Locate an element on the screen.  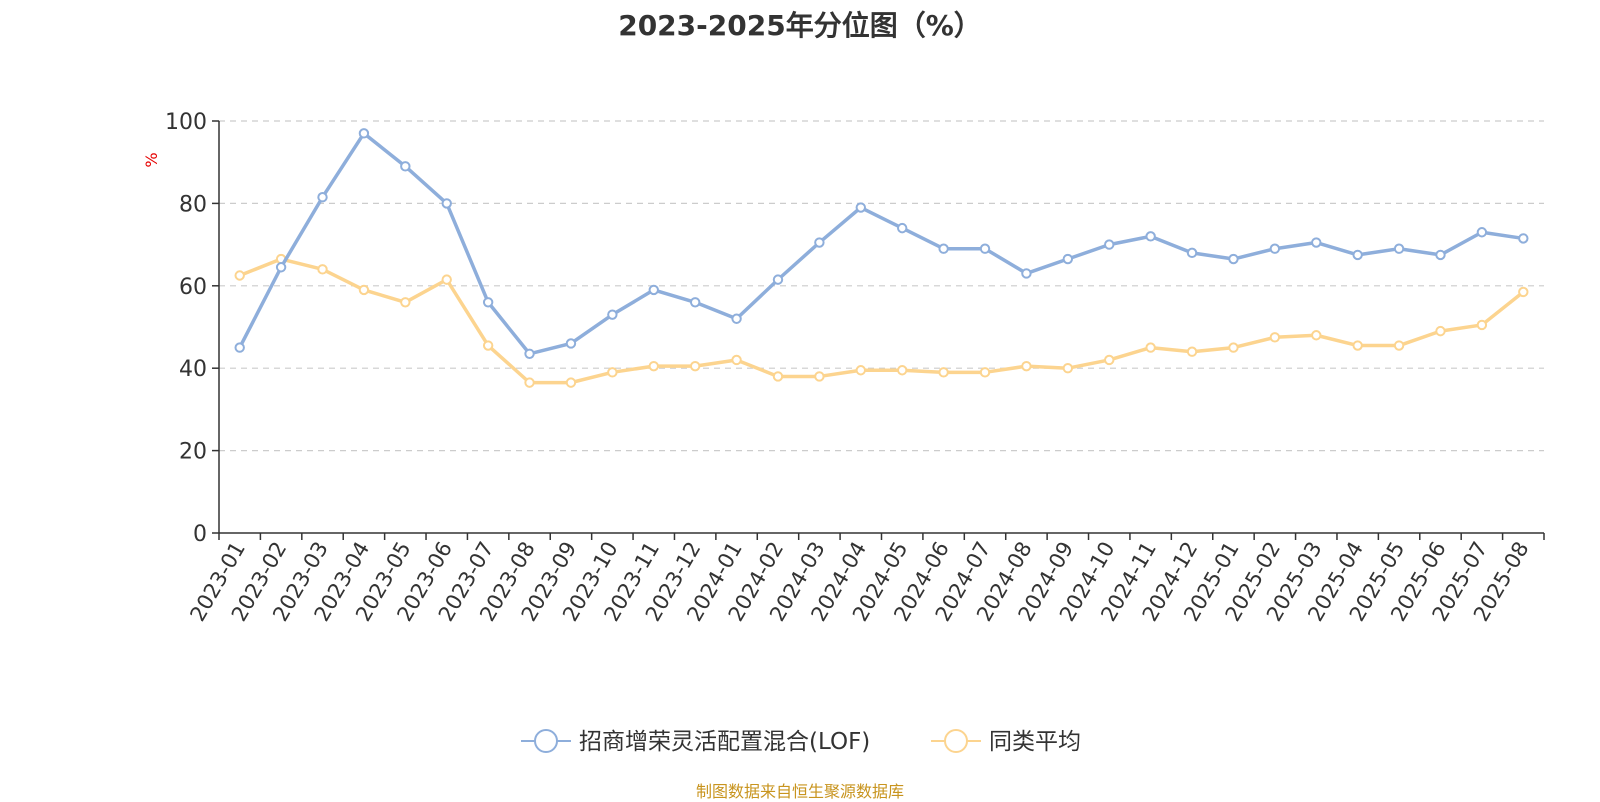
y-axis-label: % is located at coordinates (151, 159).